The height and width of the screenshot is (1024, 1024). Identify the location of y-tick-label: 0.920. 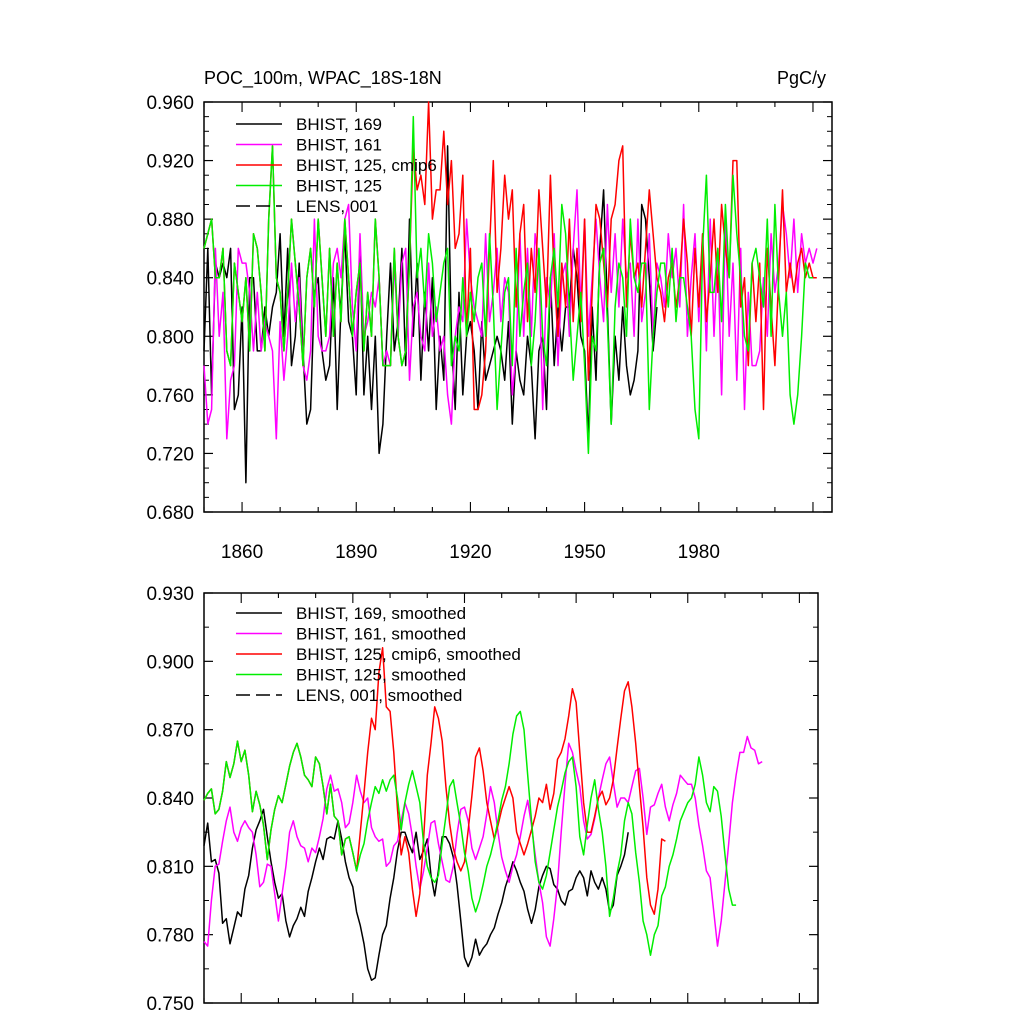
(170, 162).